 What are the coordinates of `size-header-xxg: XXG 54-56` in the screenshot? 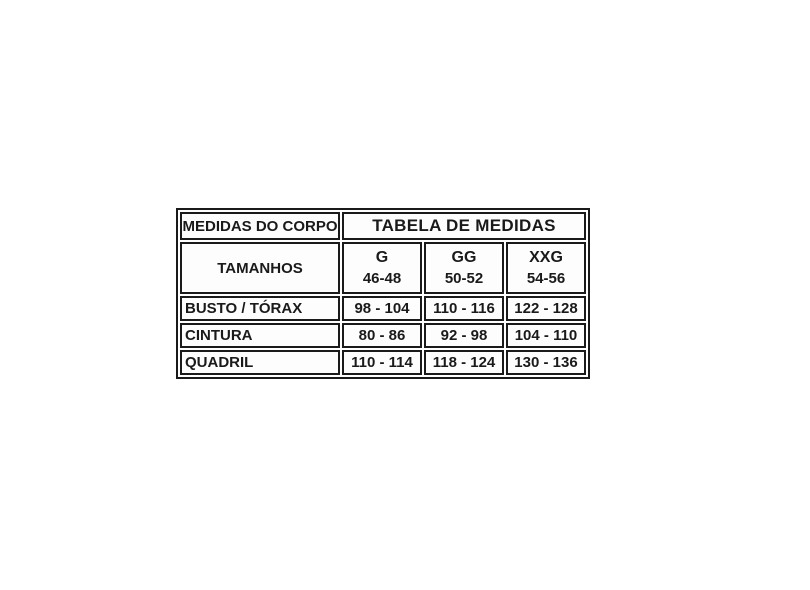 It's located at (546, 268).